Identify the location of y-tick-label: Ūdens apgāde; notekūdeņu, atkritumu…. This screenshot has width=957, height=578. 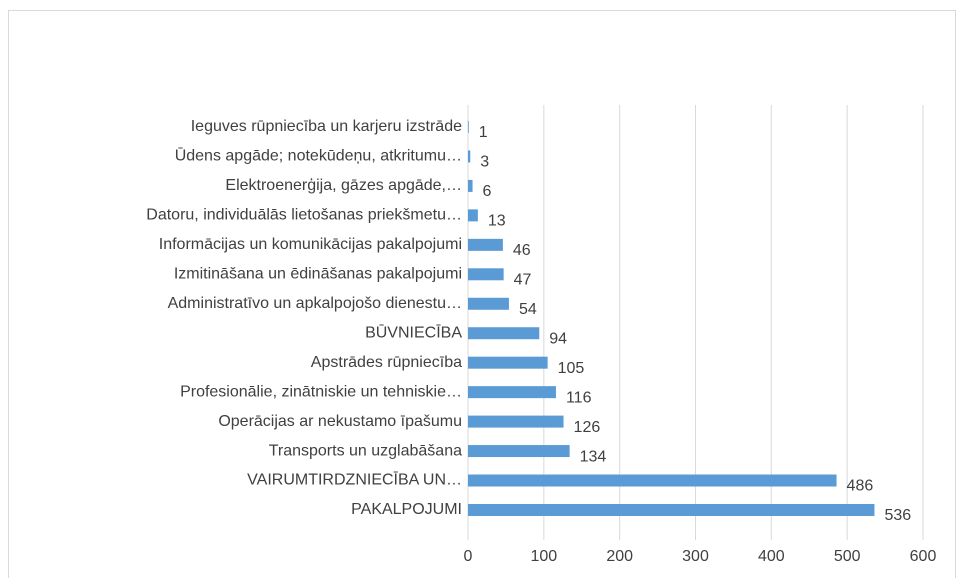
(318, 156).